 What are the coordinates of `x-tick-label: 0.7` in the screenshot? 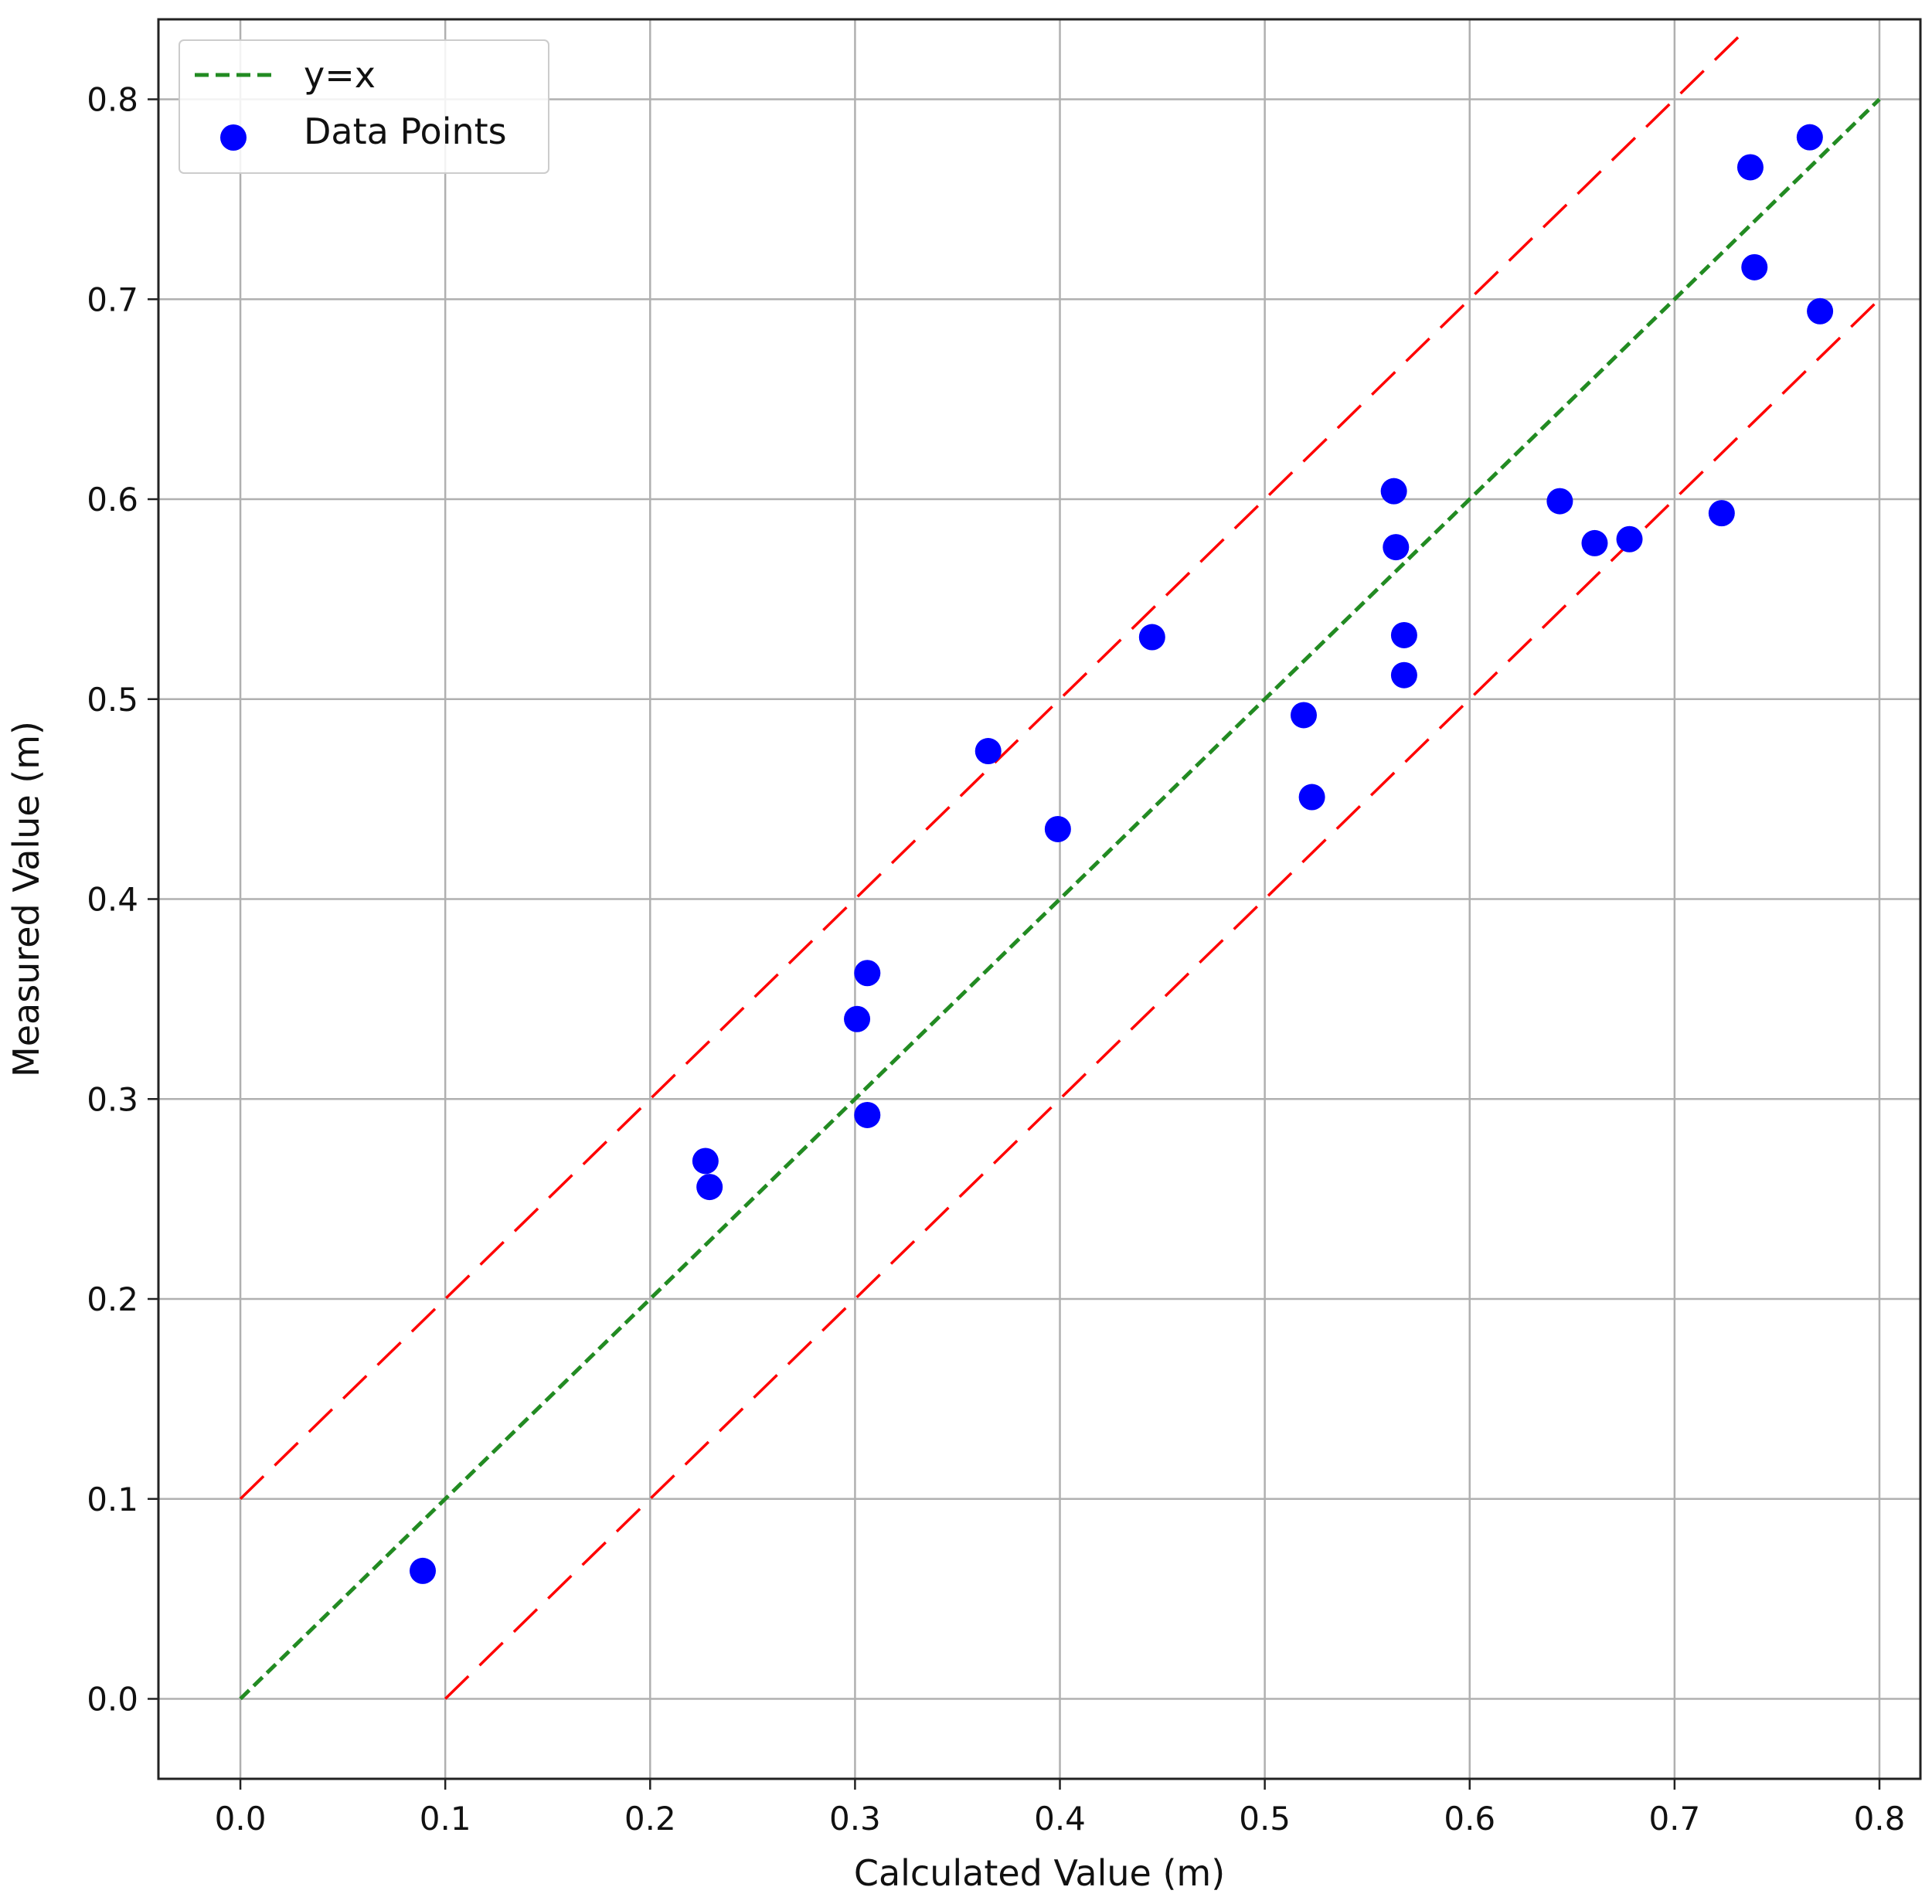 It's located at (1674, 1819).